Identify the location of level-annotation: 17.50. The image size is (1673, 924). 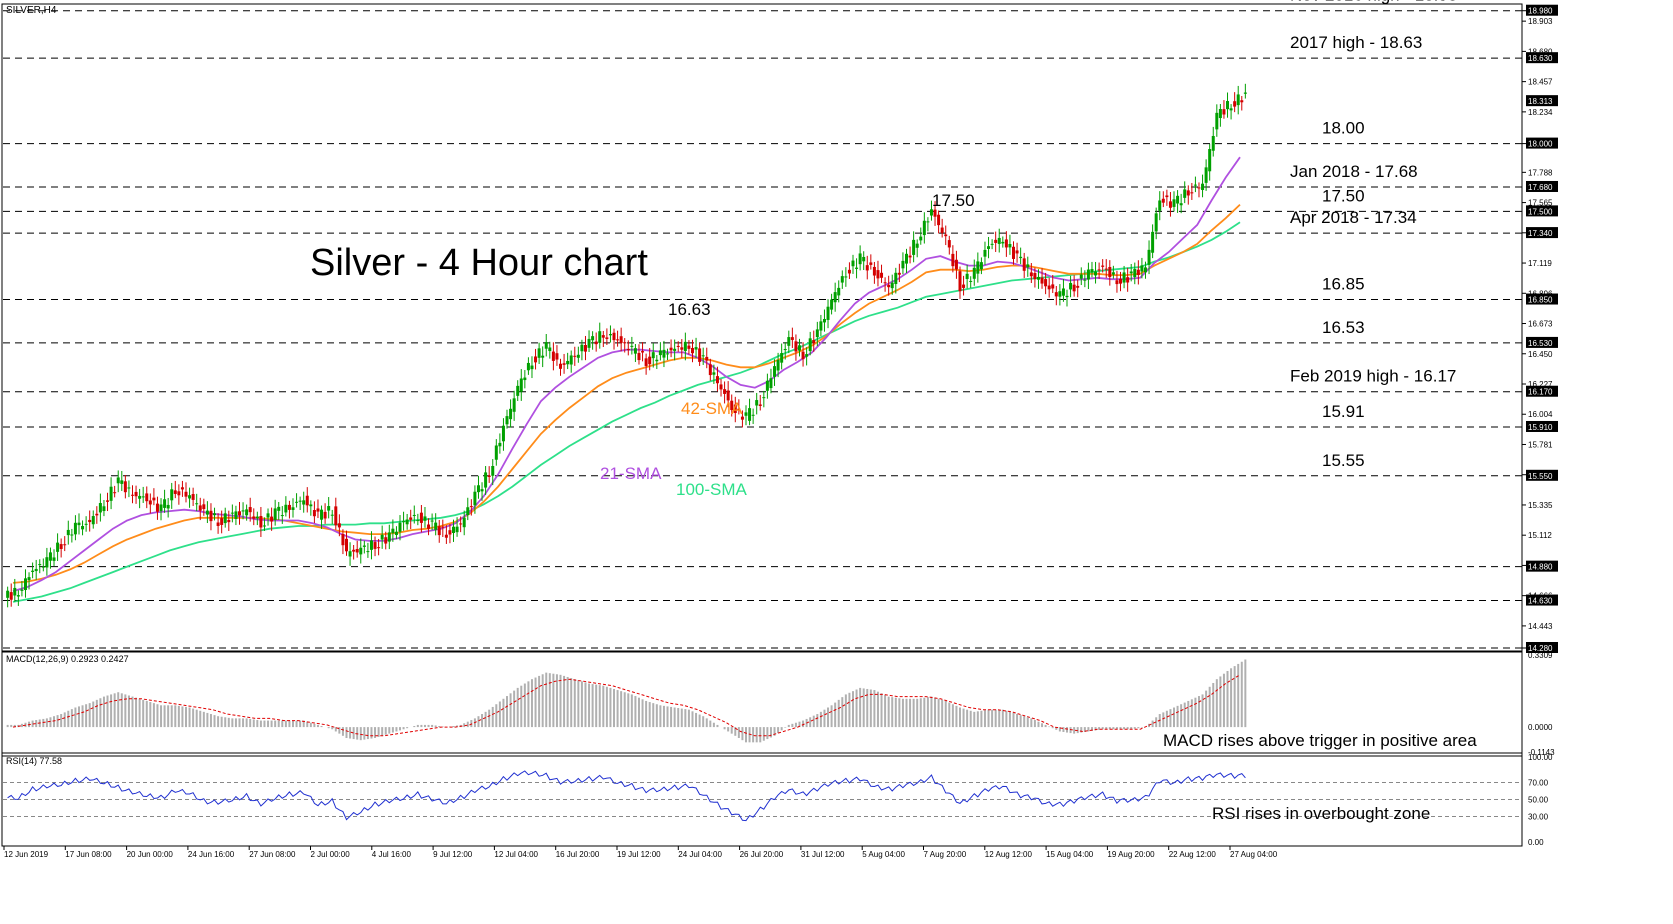
(1343, 195).